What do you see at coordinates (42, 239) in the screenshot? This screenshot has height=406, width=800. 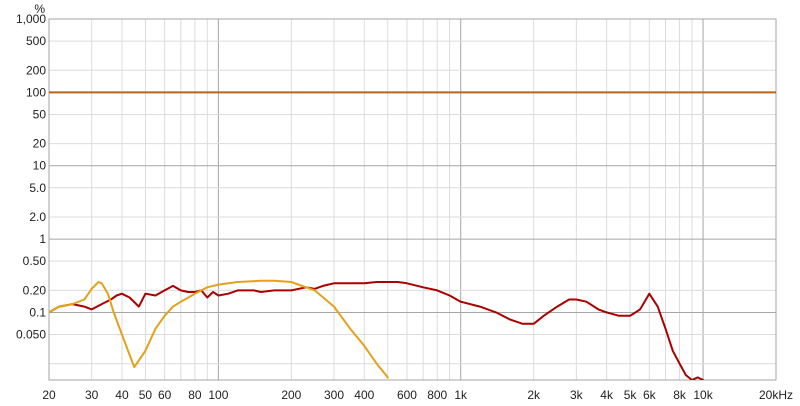 I see `y-tick-label: 1` at bounding box center [42, 239].